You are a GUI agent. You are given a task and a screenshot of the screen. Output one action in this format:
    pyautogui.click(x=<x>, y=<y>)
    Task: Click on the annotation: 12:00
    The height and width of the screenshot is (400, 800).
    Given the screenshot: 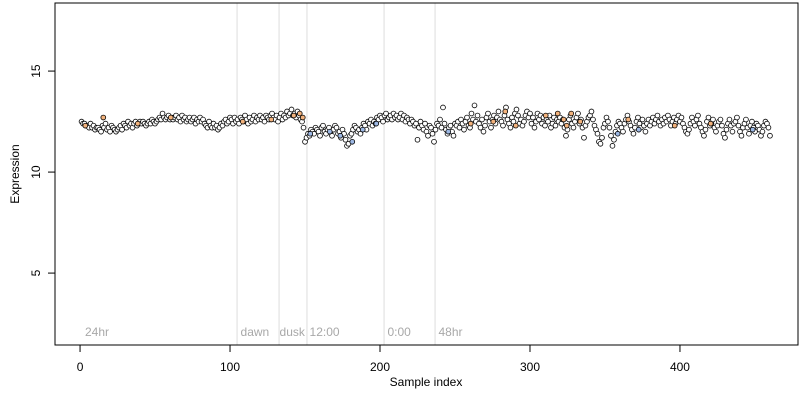 What is the action you would take?
    pyautogui.click(x=325, y=332)
    